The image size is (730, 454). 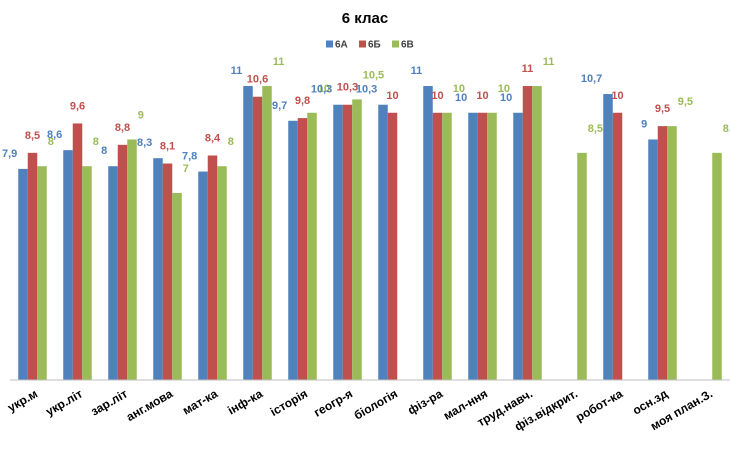 What do you see at coordinates (22, 400) in the screenshot?
I see `category-label-1: укр.м` at bounding box center [22, 400].